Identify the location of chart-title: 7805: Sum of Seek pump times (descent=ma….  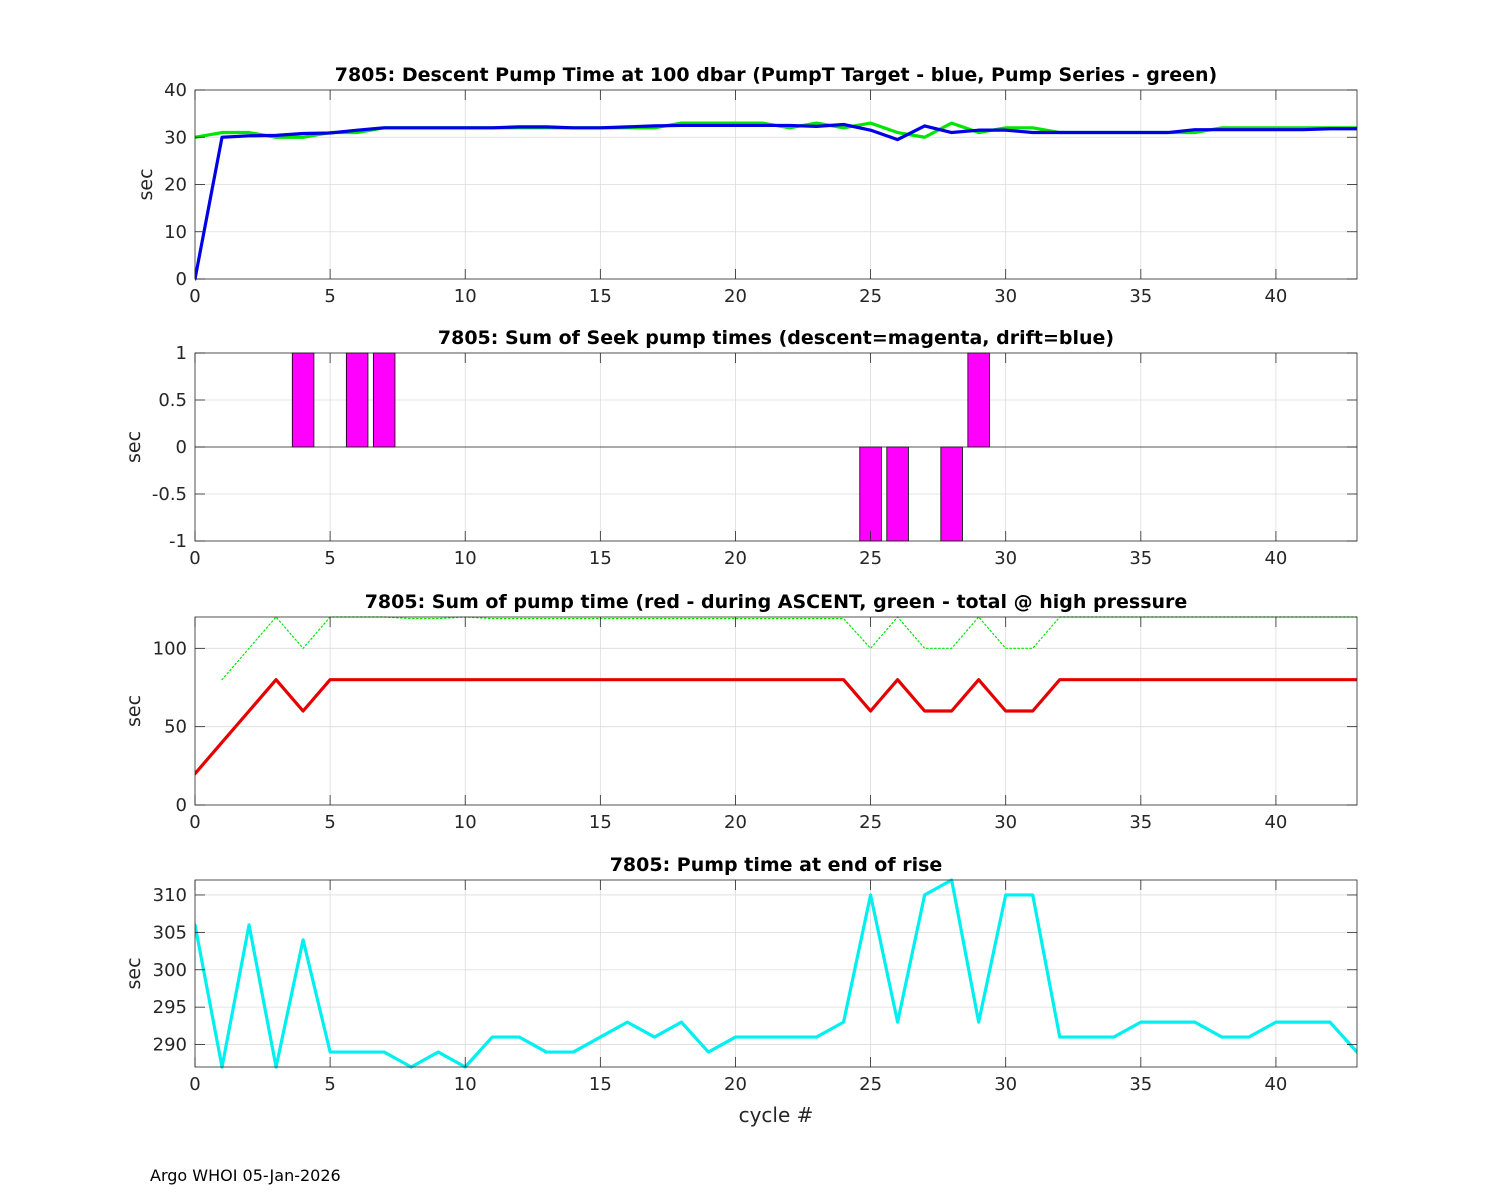
(776, 338).